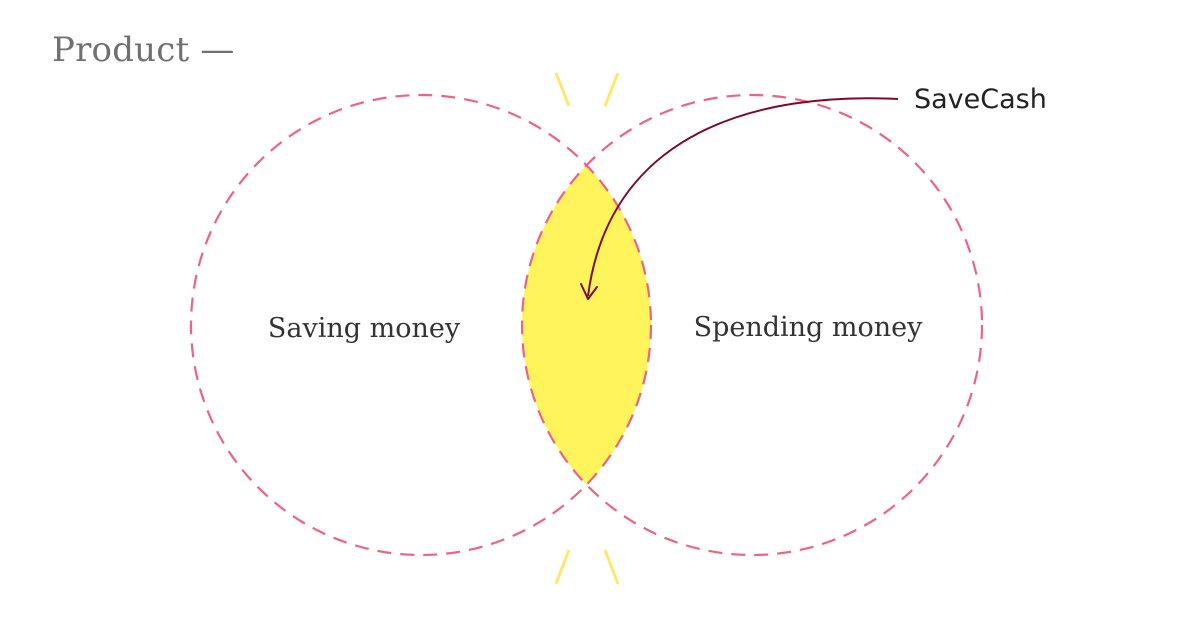 The width and height of the screenshot is (1200, 630). What do you see at coordinates (980, 99) in the screenshot?
I see `callout-label: SaveCash` at bounding box center [980, 99].